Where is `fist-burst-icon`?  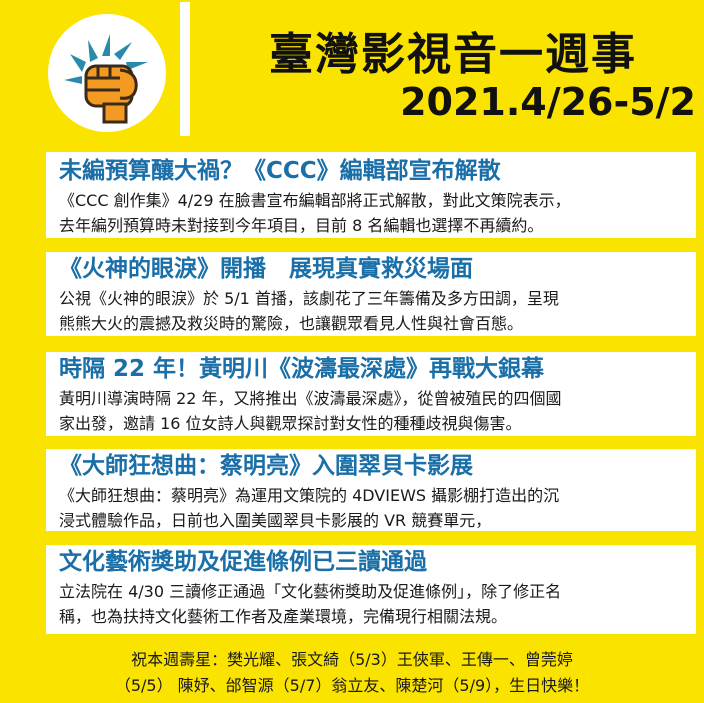 fist-burst-icon is located at coordinates (106, 79).